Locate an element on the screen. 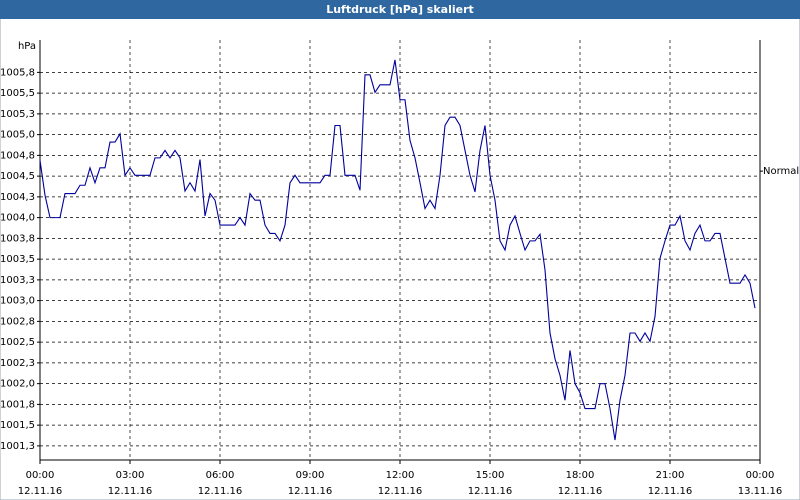  x-tick-label: 03:00 is located at coordinates (130, 475).